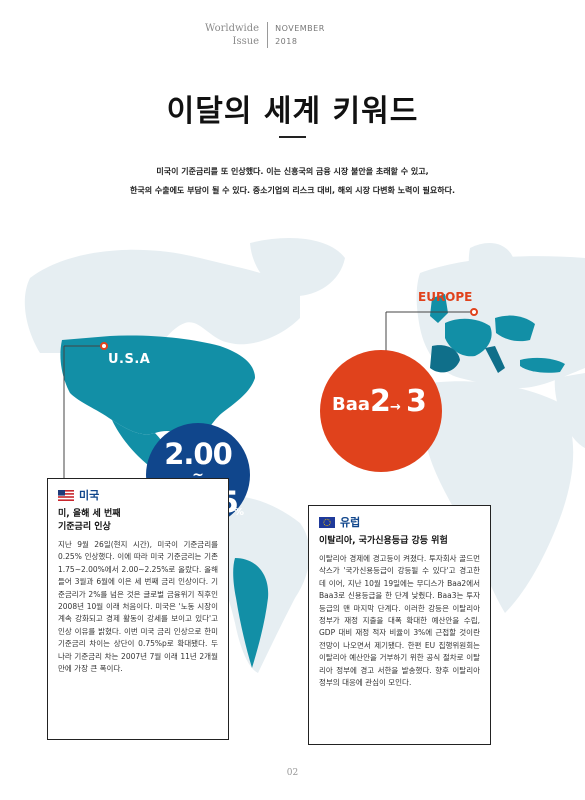  I want to click on series-line-1: Worldwide, so click(232, 28).